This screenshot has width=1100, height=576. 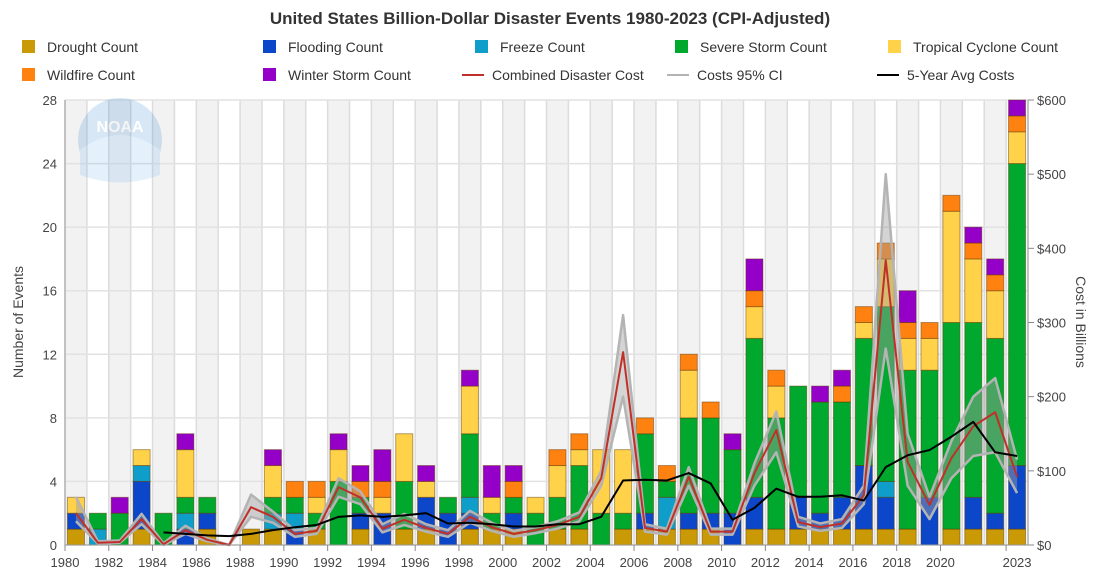 I want to click on bar-segment-tropical-cyclone-count-2020, so click(x=951, y=266).